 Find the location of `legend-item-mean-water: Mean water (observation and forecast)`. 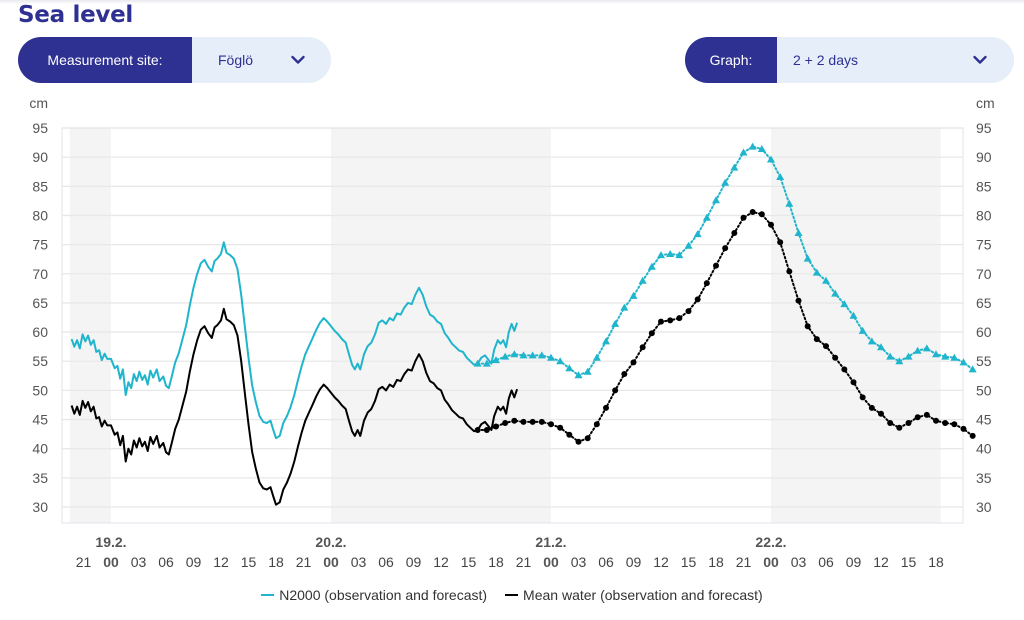

legend-item-mean-water: Mean water (observation and forecast) is located at coordinates (634, 595).